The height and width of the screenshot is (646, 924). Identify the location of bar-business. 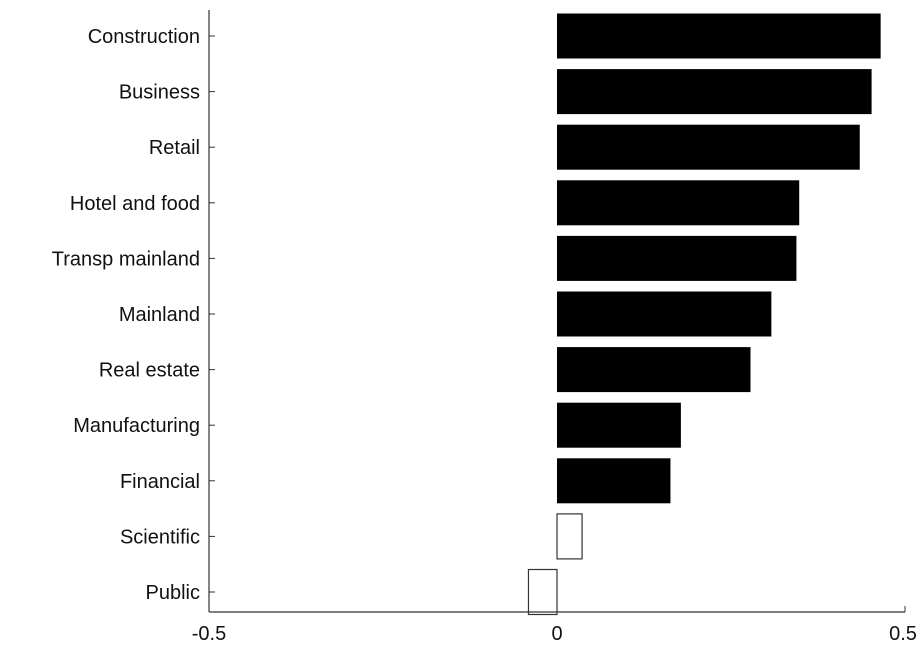
(714, 92).